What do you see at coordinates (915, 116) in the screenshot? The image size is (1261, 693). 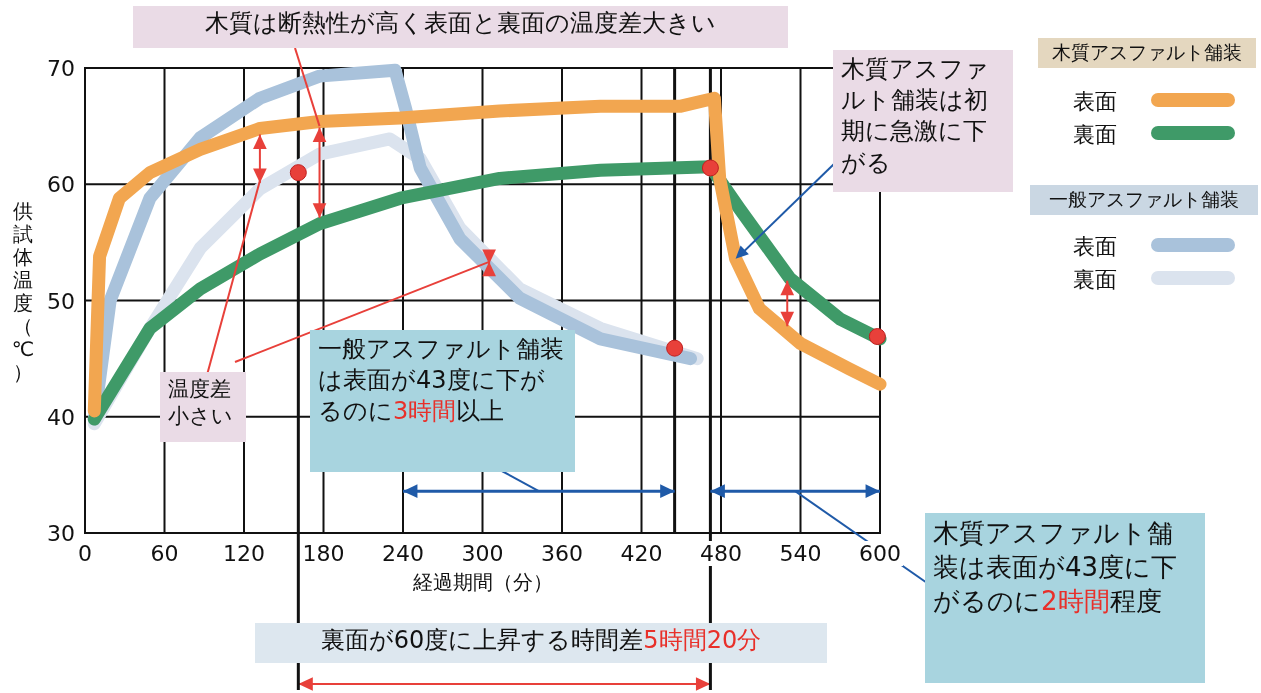 I see `annotation: 木質アスファルト舗装は初期に急激に下がる` at bounding box center [915, 116].